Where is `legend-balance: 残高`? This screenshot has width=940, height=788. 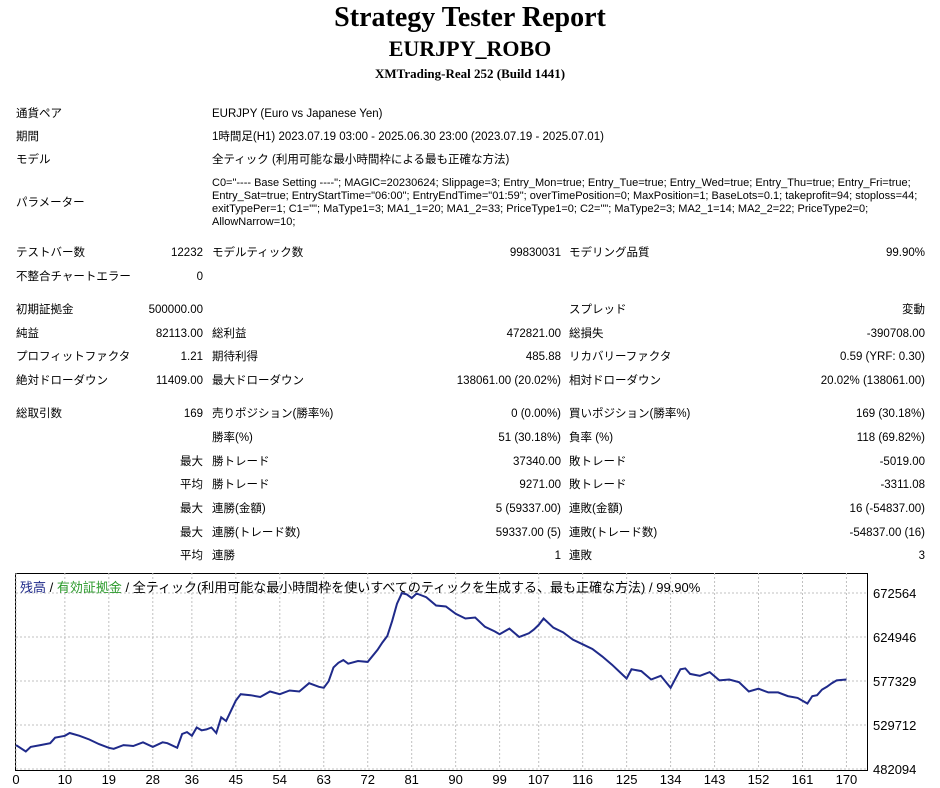 legend-balance: 残高 is located at coordinates (33, 587).